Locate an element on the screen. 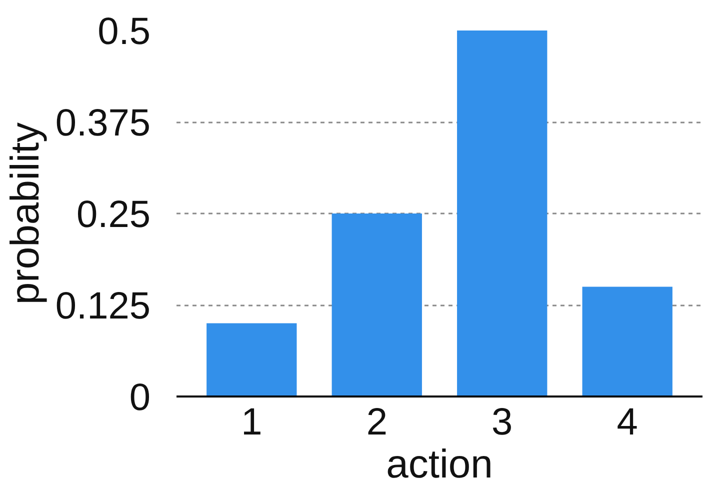 The height and width of the screenshot is (489, 717). x-tick-label: 2 is located at coordinates (377, 423).